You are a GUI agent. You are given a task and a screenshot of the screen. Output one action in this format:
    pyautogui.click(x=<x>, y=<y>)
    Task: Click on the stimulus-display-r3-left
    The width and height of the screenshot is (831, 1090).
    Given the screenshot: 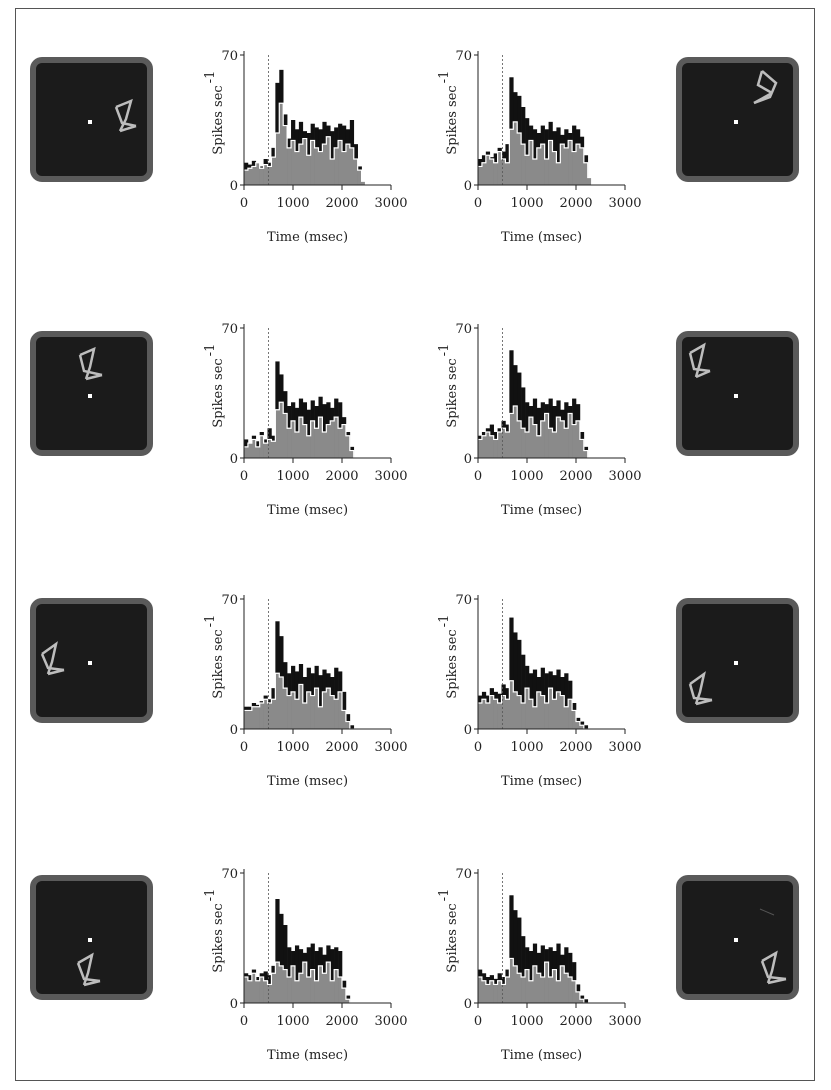 What is the action you would take?
    pyautogui.click(x=91, y=660)
    